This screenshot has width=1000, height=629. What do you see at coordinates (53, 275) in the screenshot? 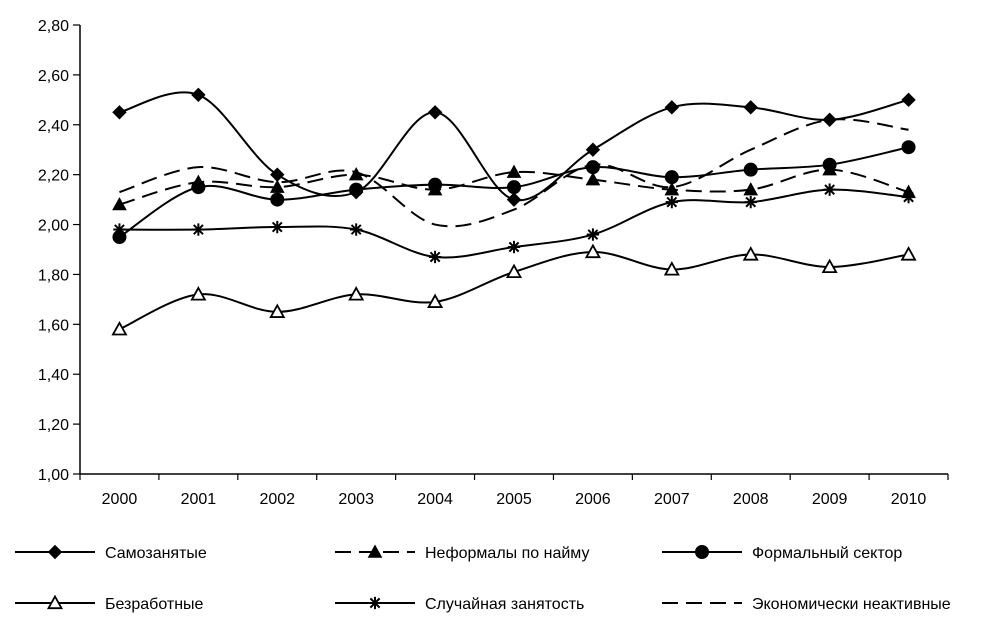
I see `y-tick-label: 1,80` at bounding box center [53, 275].